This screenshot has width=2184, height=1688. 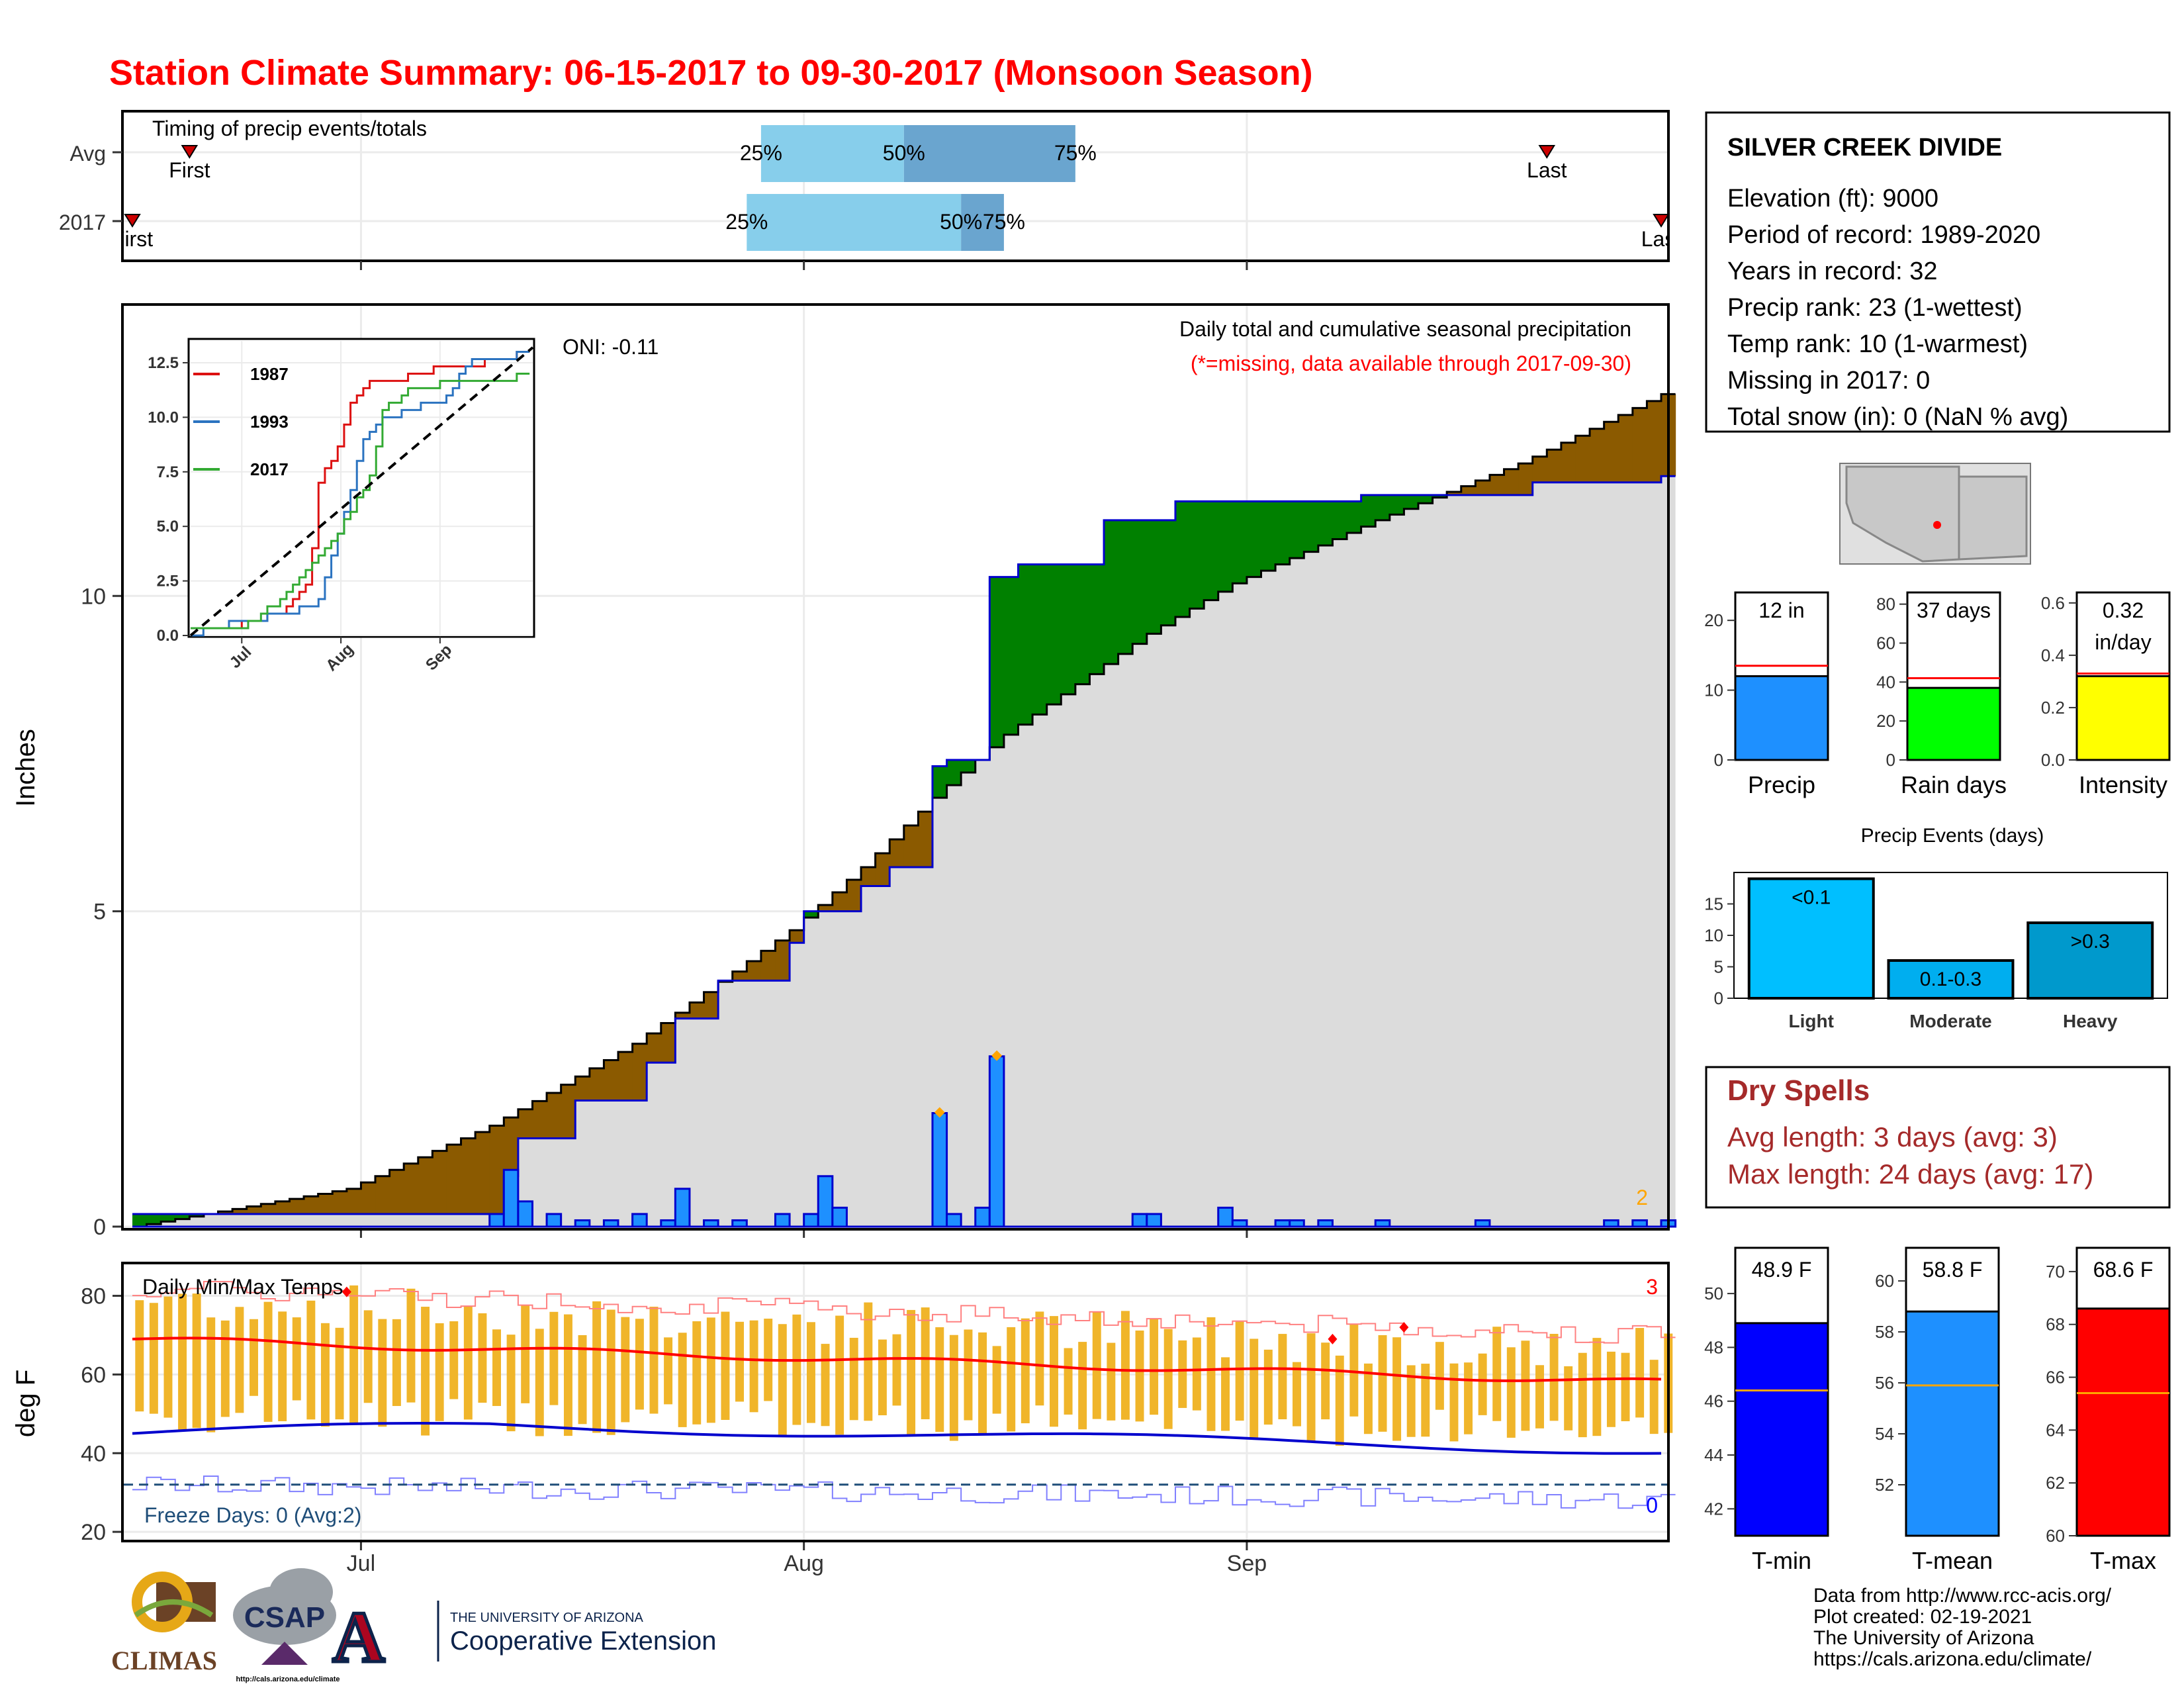 I want to click on timing-row-avg: Avg, so click(x=87, y=153).